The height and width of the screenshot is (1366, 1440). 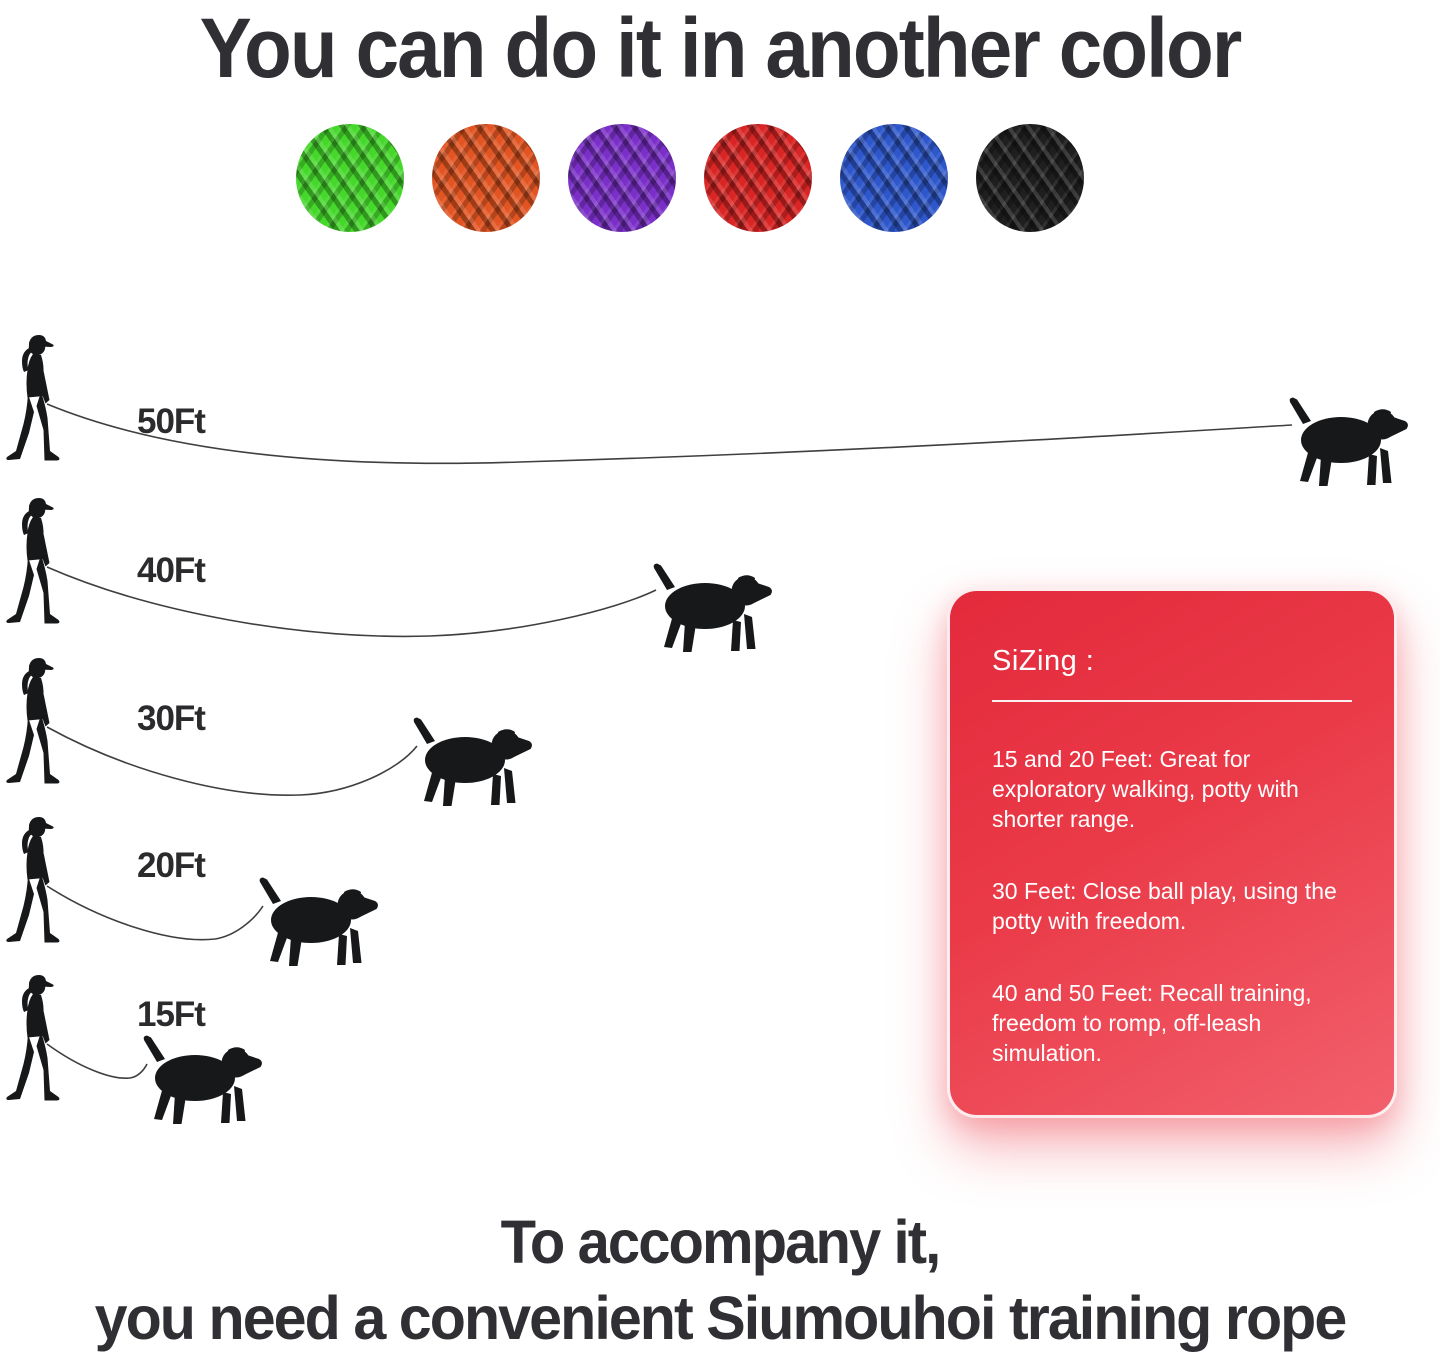 I want to click on leash-length-label: 50Ft, so click(x=171, y=421).